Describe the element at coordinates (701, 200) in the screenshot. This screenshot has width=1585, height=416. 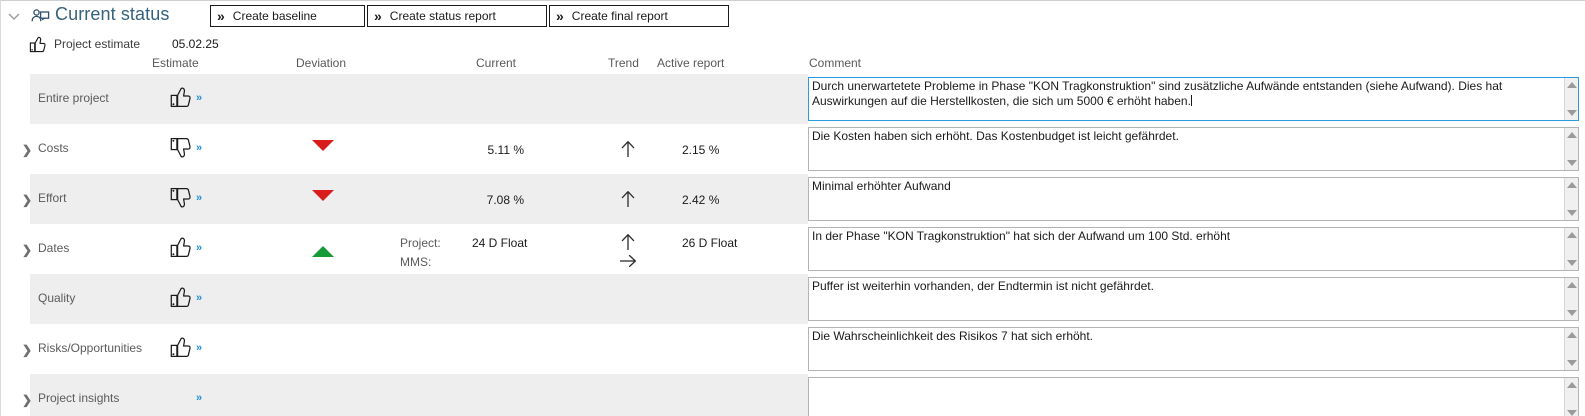
I see `active-report-value: 2.42 %` at that location.